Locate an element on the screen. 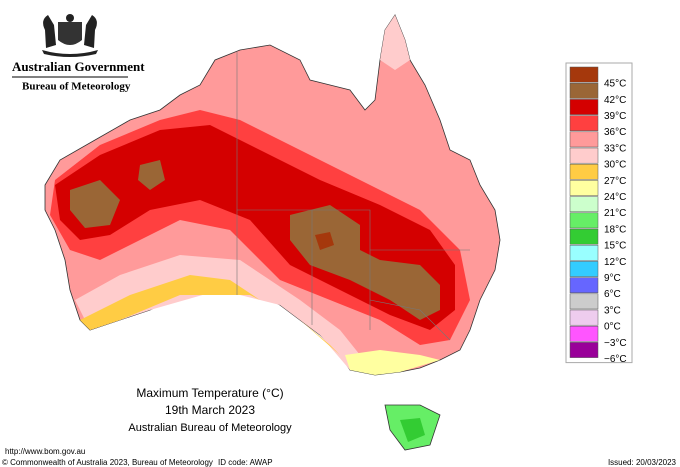 The image size is (680, 467). legend-label: −3°C is located at coordinates (615, 343).